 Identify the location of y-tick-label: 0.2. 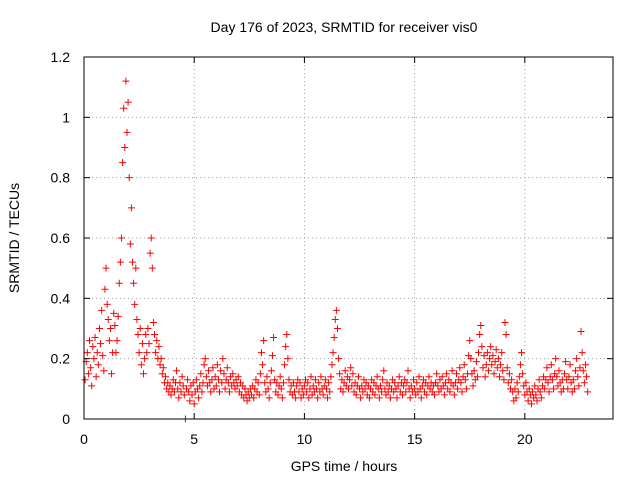
(61, 359).